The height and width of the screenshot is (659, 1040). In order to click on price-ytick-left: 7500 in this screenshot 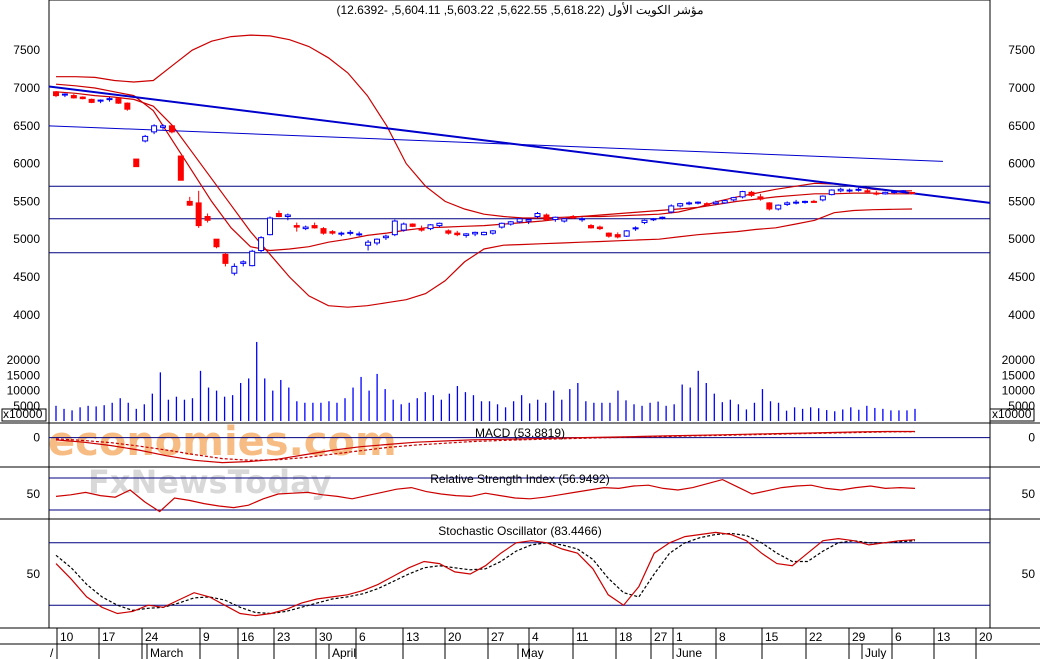, I will do `click(26, 50)`.